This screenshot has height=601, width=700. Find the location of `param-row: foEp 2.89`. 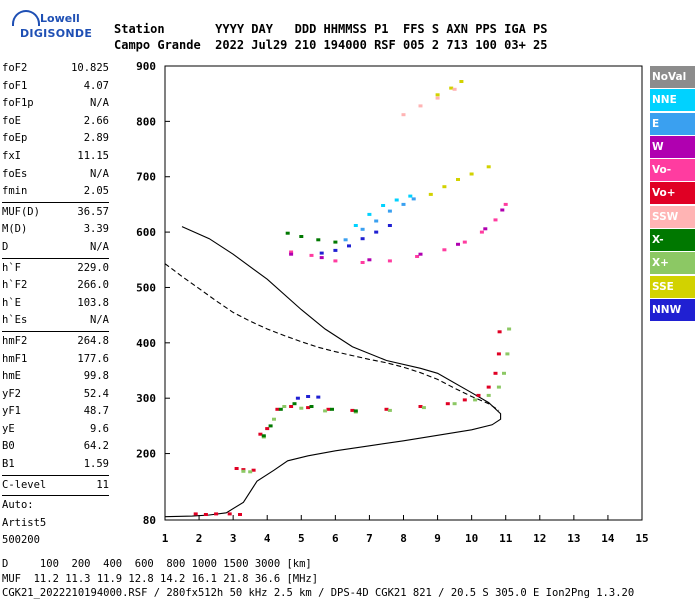

param-row: foEp 2.89 is located at coordinates (55, 139).